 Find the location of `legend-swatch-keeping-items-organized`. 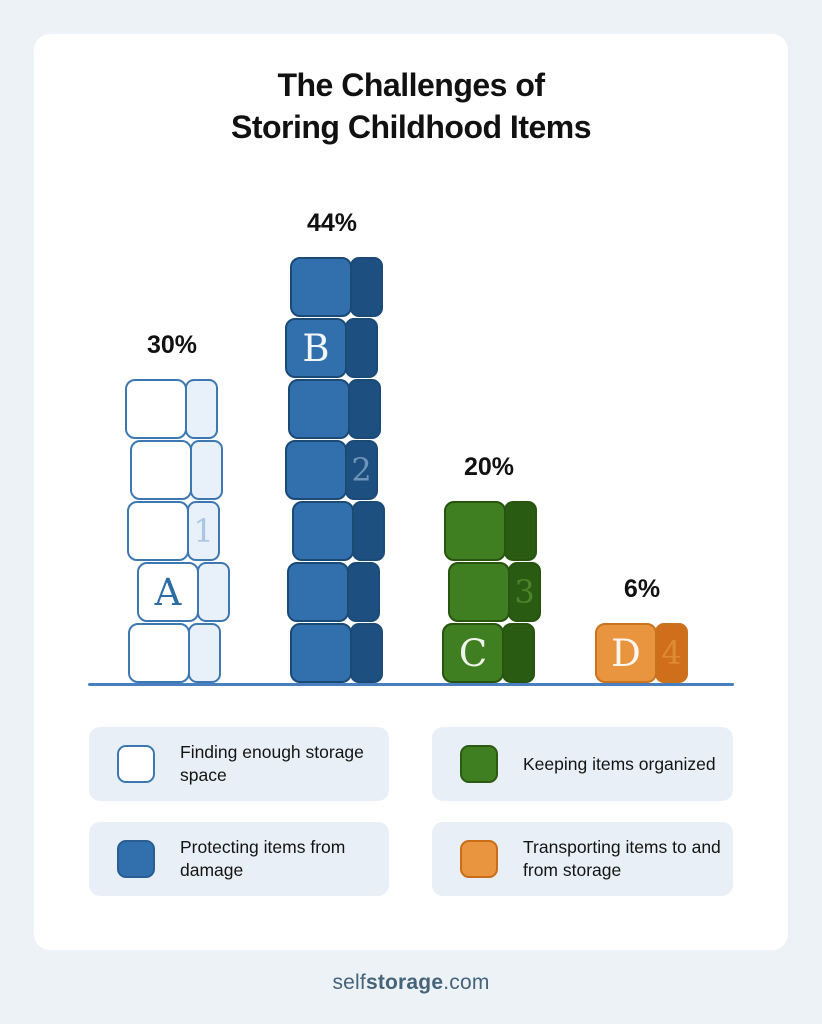

legend-swatch-keeping-items-organized is located at coordinates (479, 764).